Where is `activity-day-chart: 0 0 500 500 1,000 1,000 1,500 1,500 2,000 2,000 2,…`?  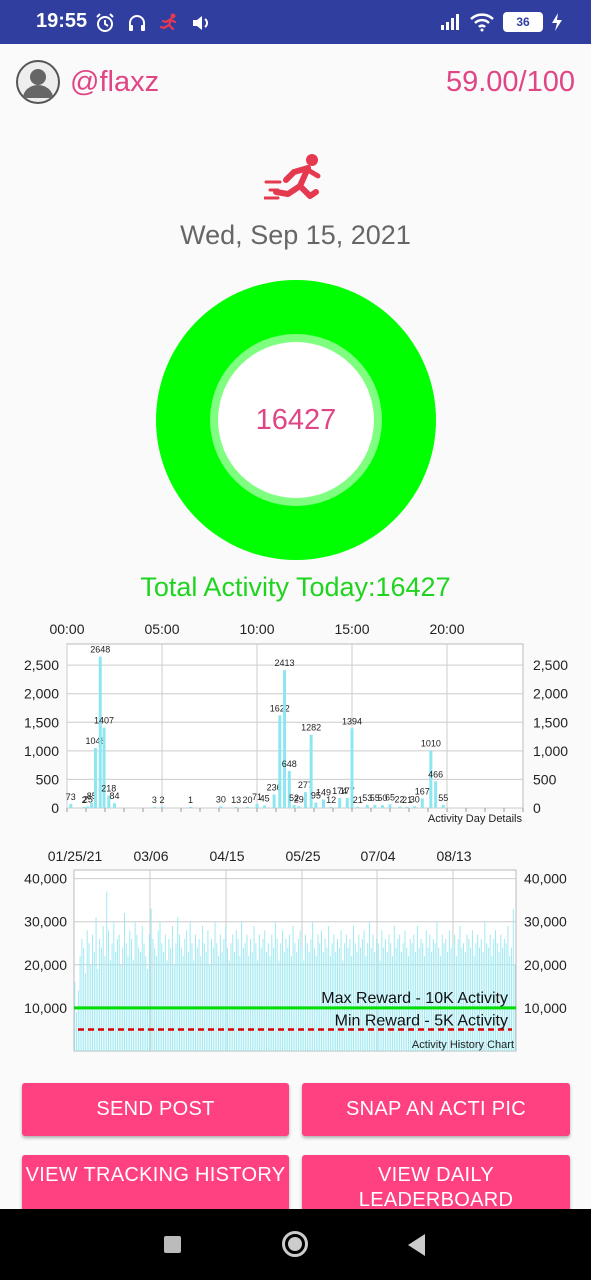
activity-day-chart: 0 0 500 500 1,000 1,000 1,500 1,500 2,000 2,000 2,… is located at coordinates (296, 723).